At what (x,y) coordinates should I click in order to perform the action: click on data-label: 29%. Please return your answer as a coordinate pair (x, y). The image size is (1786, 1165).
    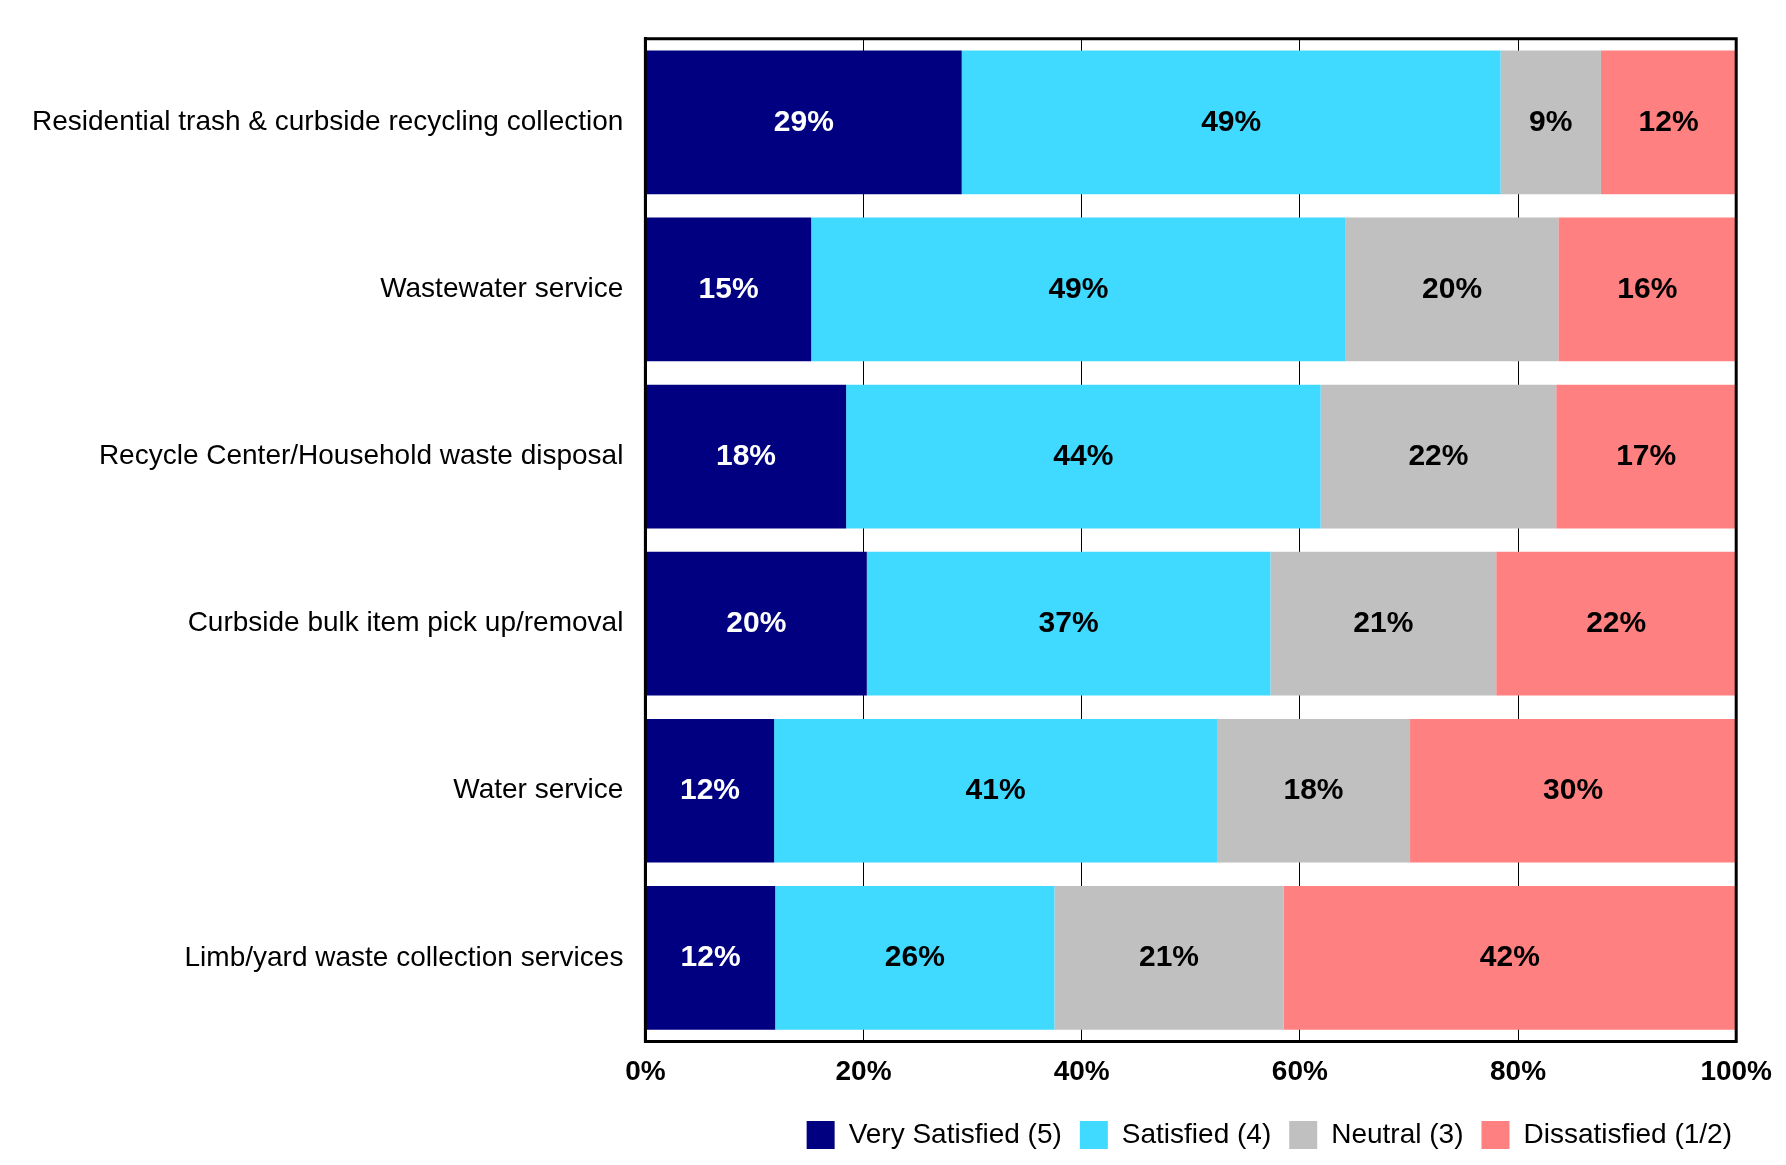
    Looking at the image, I should click on (803, 120).